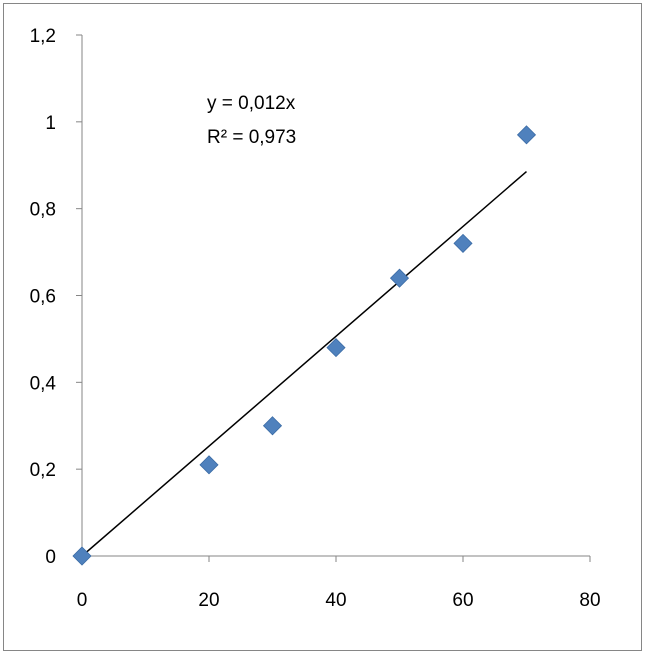  What do you see at coordinates (208, 600) in the screenshot?
I see `x-tick-label: 20` at bounding box center [208, 600].